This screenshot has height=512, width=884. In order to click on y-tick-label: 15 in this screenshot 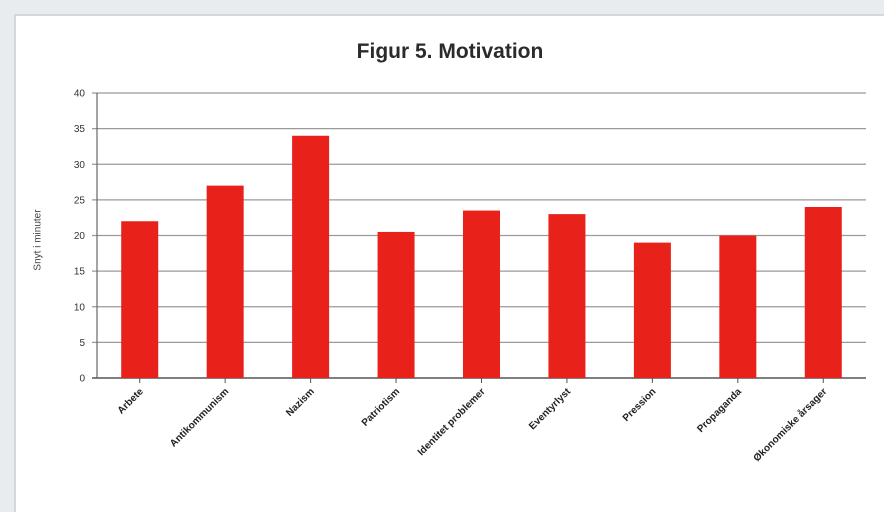, I will do `click(80, 272)`.